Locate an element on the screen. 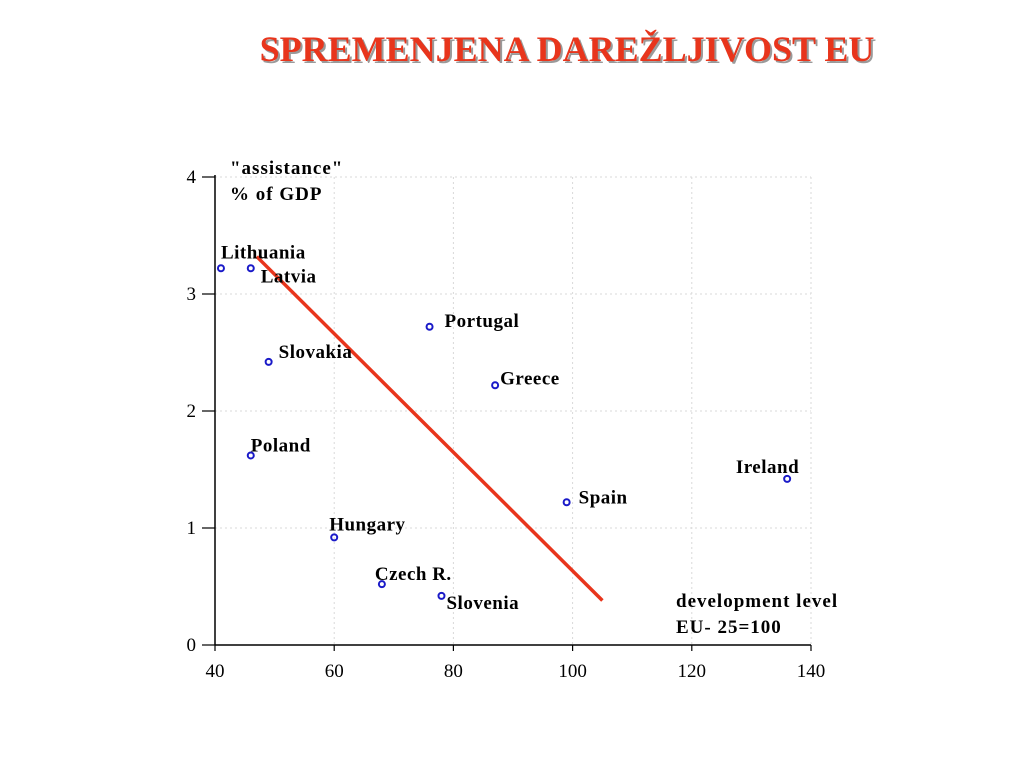 This screenshot has width=1024, height=768. x-tick-label: 140 is located at coordinates (811, 671).